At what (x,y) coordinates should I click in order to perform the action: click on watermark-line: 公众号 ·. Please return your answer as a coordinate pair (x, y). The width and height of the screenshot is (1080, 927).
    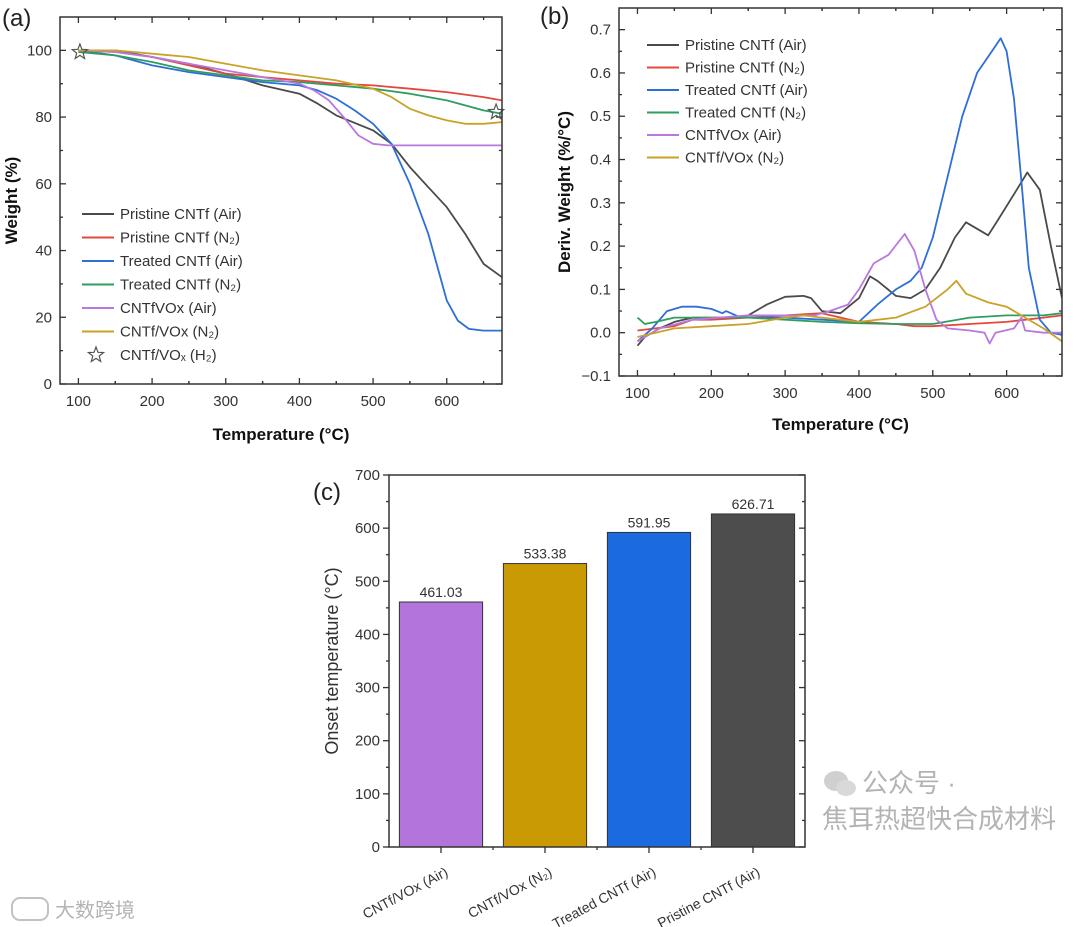
    Looking at the image, I should click on (909, 783).